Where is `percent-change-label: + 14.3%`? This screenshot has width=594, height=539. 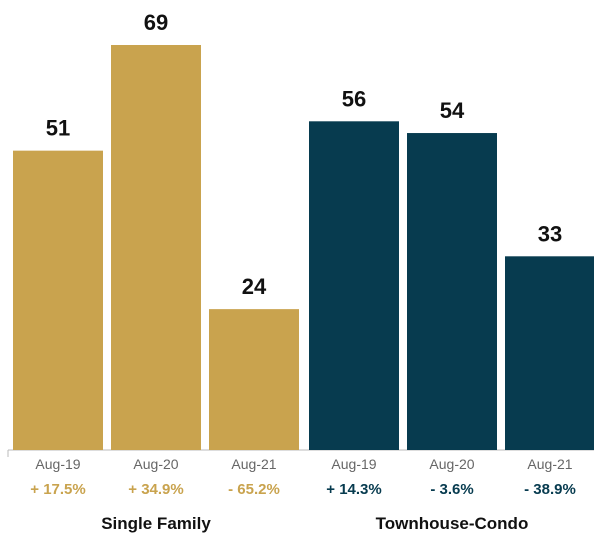 percent-change-label: + 14.3% is located at coordinates (353, 489).